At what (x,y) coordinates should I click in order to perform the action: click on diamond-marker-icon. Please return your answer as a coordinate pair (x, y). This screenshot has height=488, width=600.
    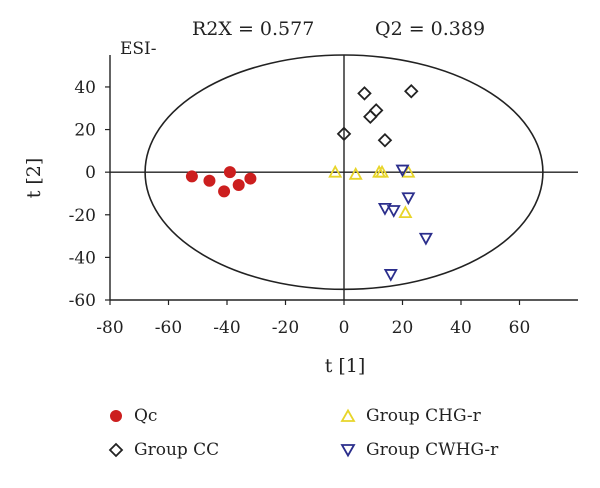
    Looking at the image, I should click on (116, 450).